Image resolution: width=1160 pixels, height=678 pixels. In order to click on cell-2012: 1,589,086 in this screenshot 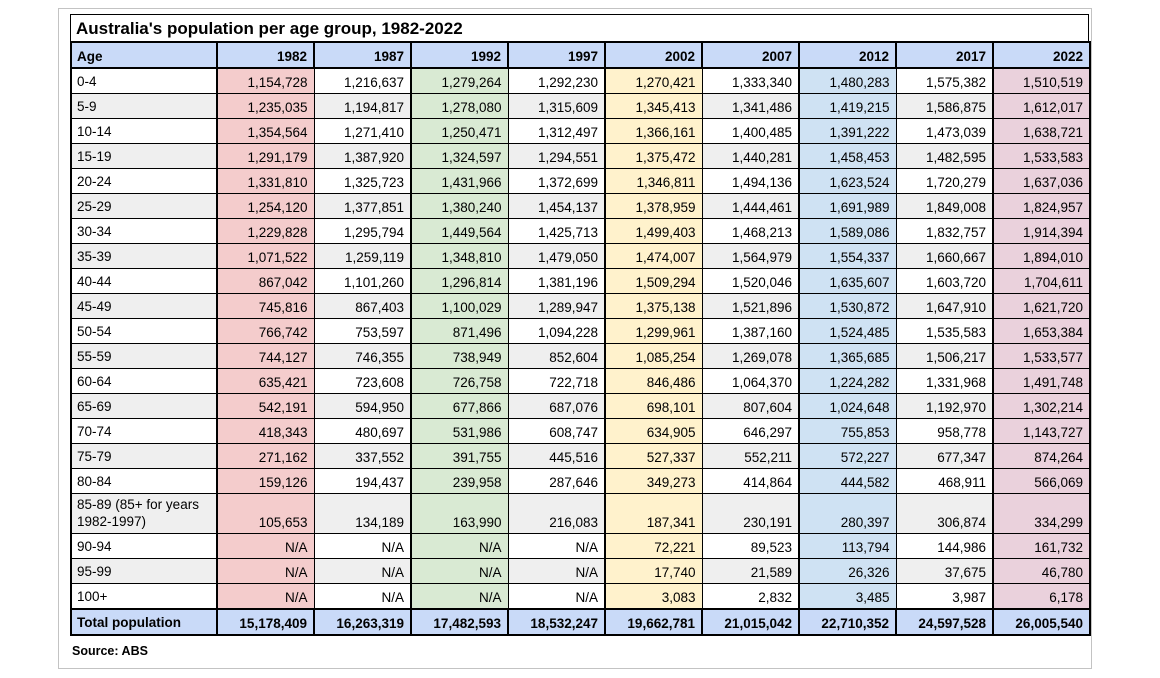, I will do `click(847, 231)`.